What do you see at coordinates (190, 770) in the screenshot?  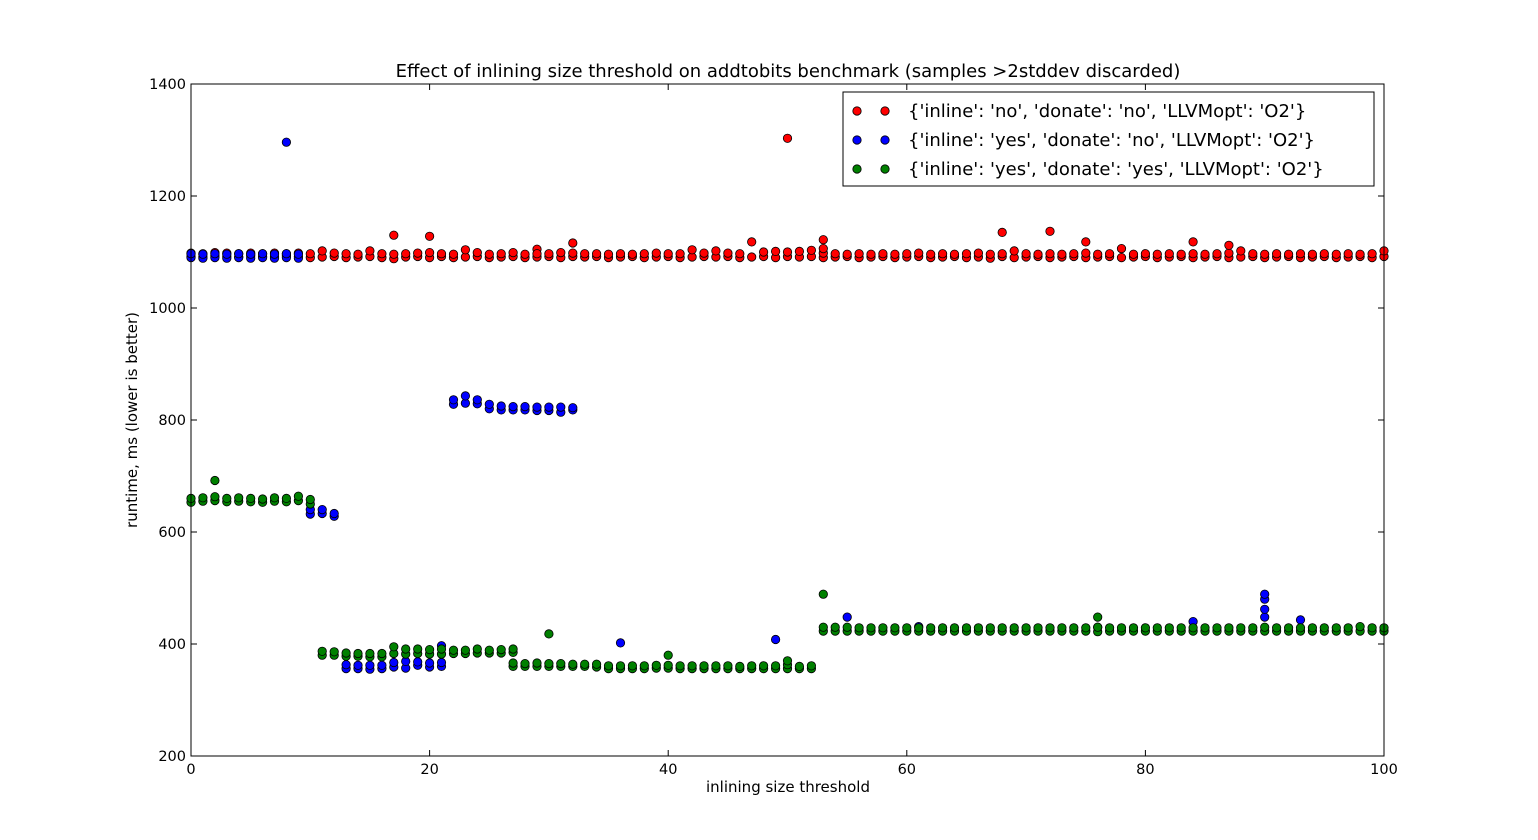 I see `x-tick-label: 0` at bounding box center [190, 770].